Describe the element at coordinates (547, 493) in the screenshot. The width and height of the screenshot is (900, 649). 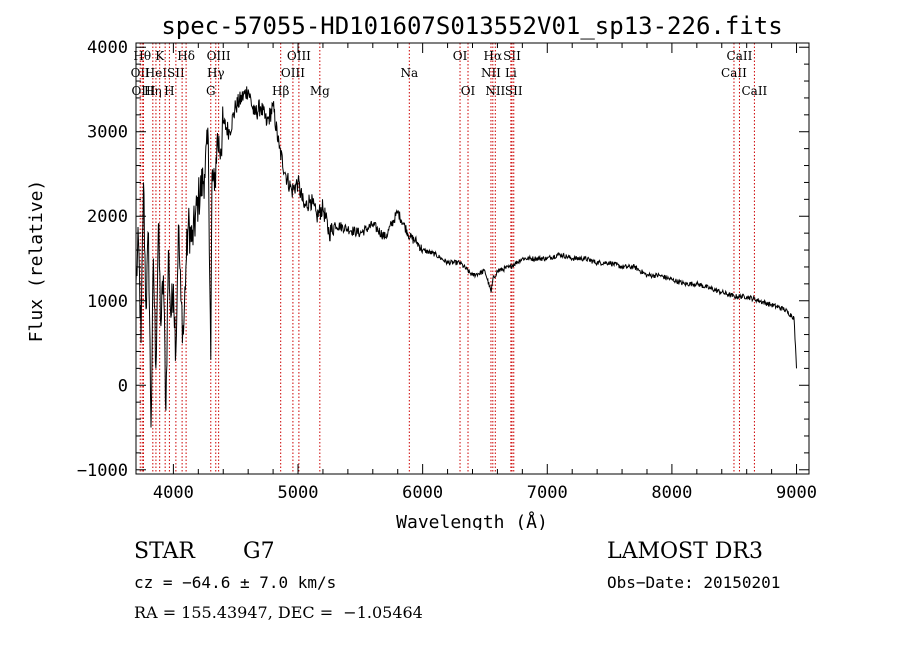
I see `x-tick-label-3: 7000` at that location.